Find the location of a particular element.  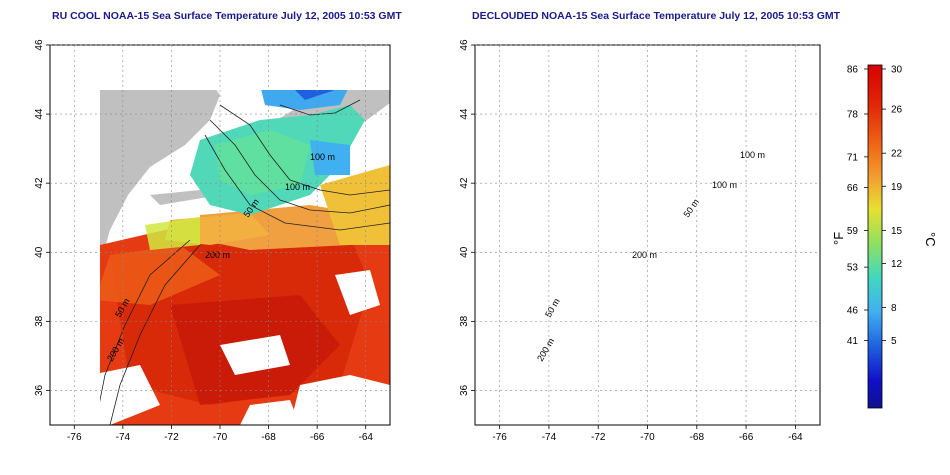

celsius-tick-label: 19 is located at coordinates (897, 187).